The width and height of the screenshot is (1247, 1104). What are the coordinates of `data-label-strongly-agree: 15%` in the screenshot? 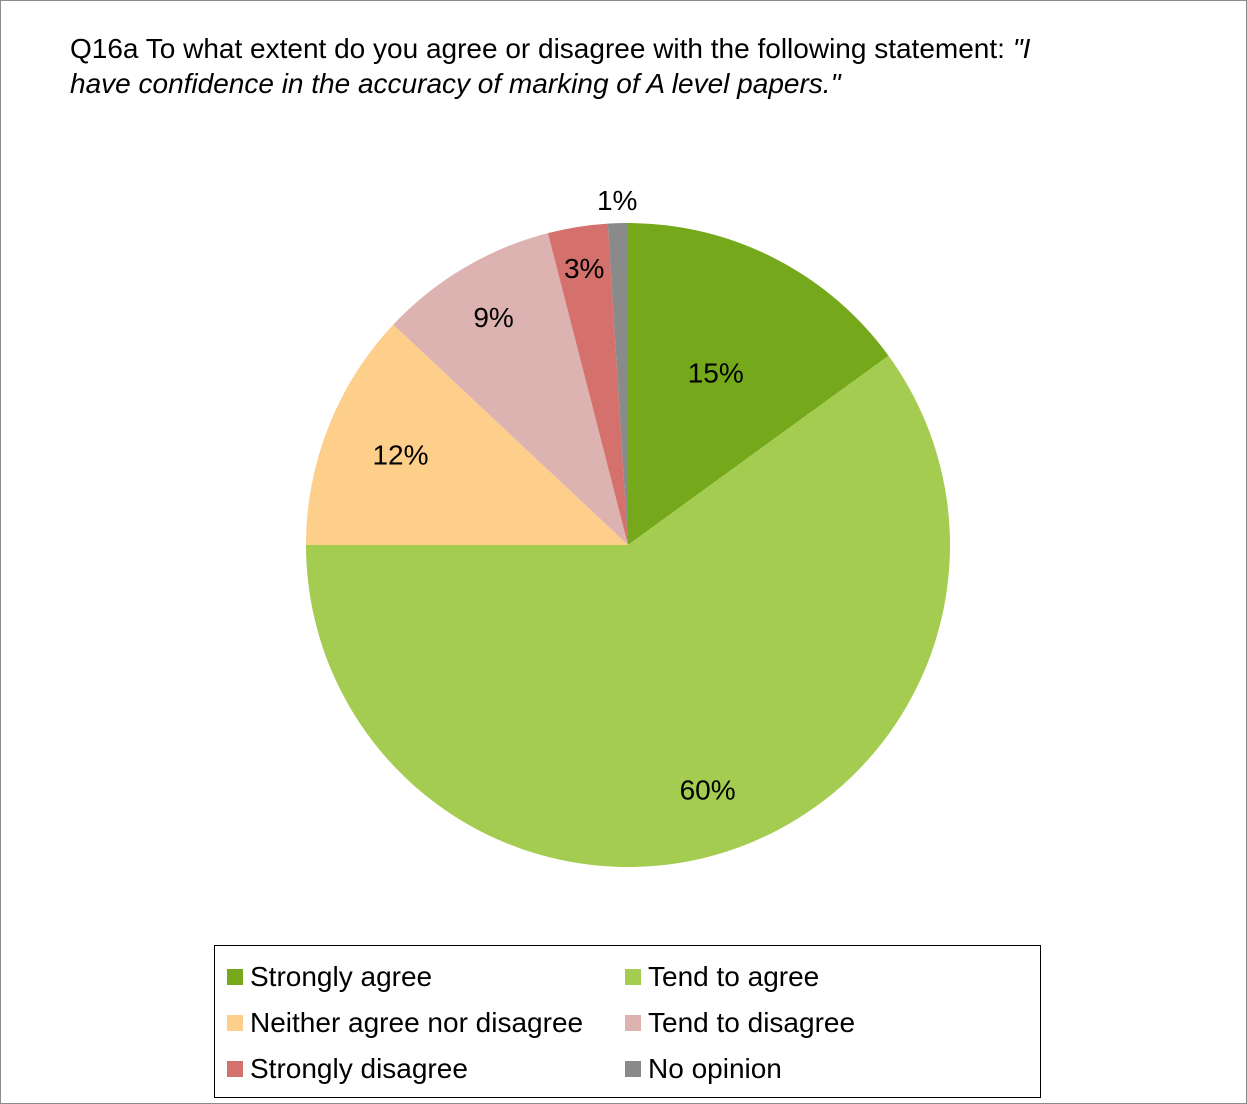 It's located at (716, 372).